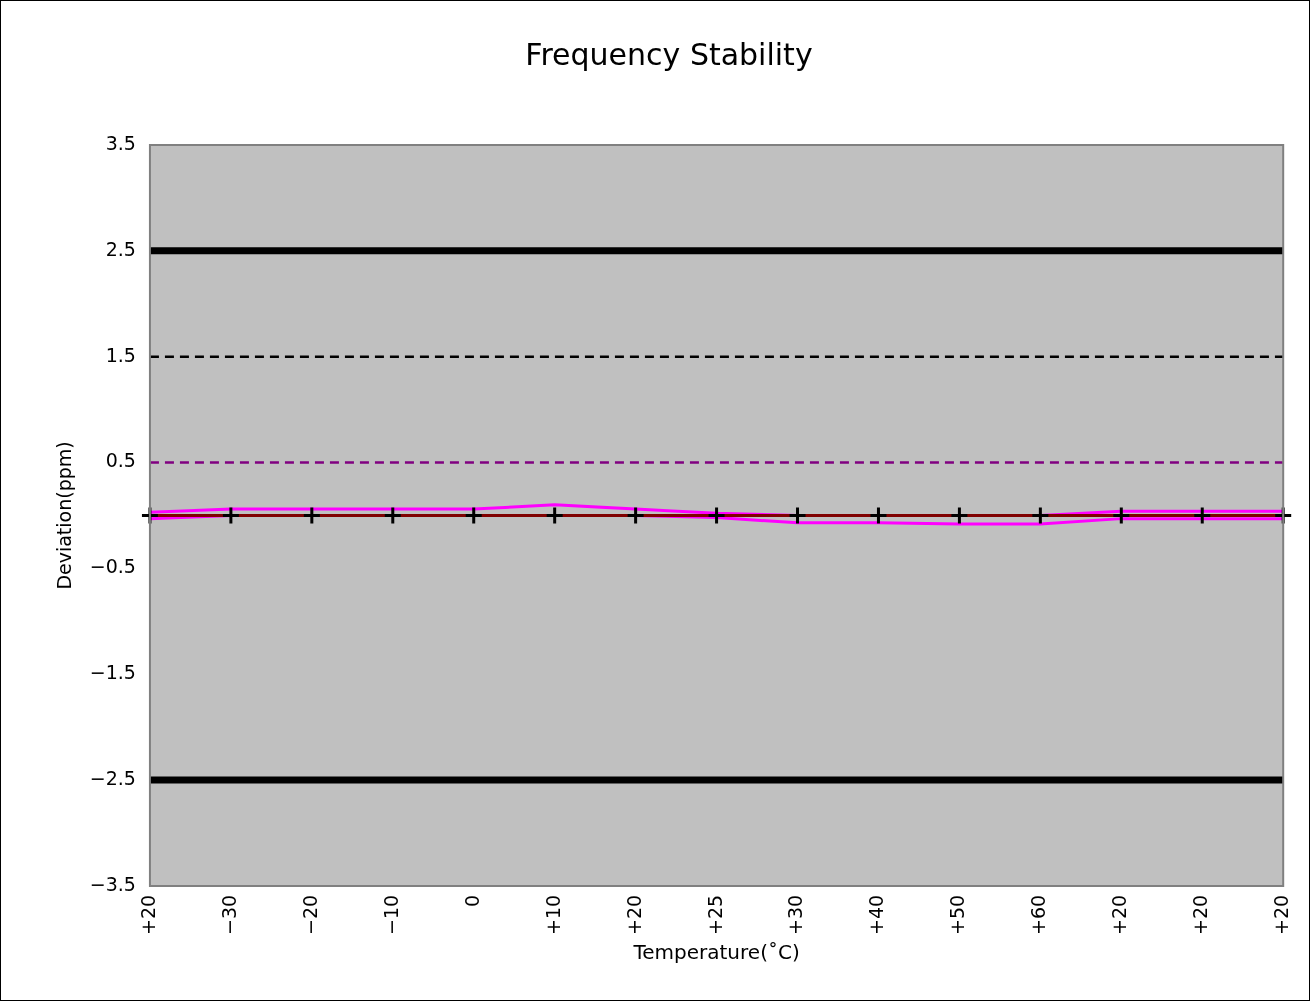 This screenshot has height=1001, width=1310. Describe the element at coordinates (390, 915) in the screenshot. I see `x-tick-label: −10` at that location.